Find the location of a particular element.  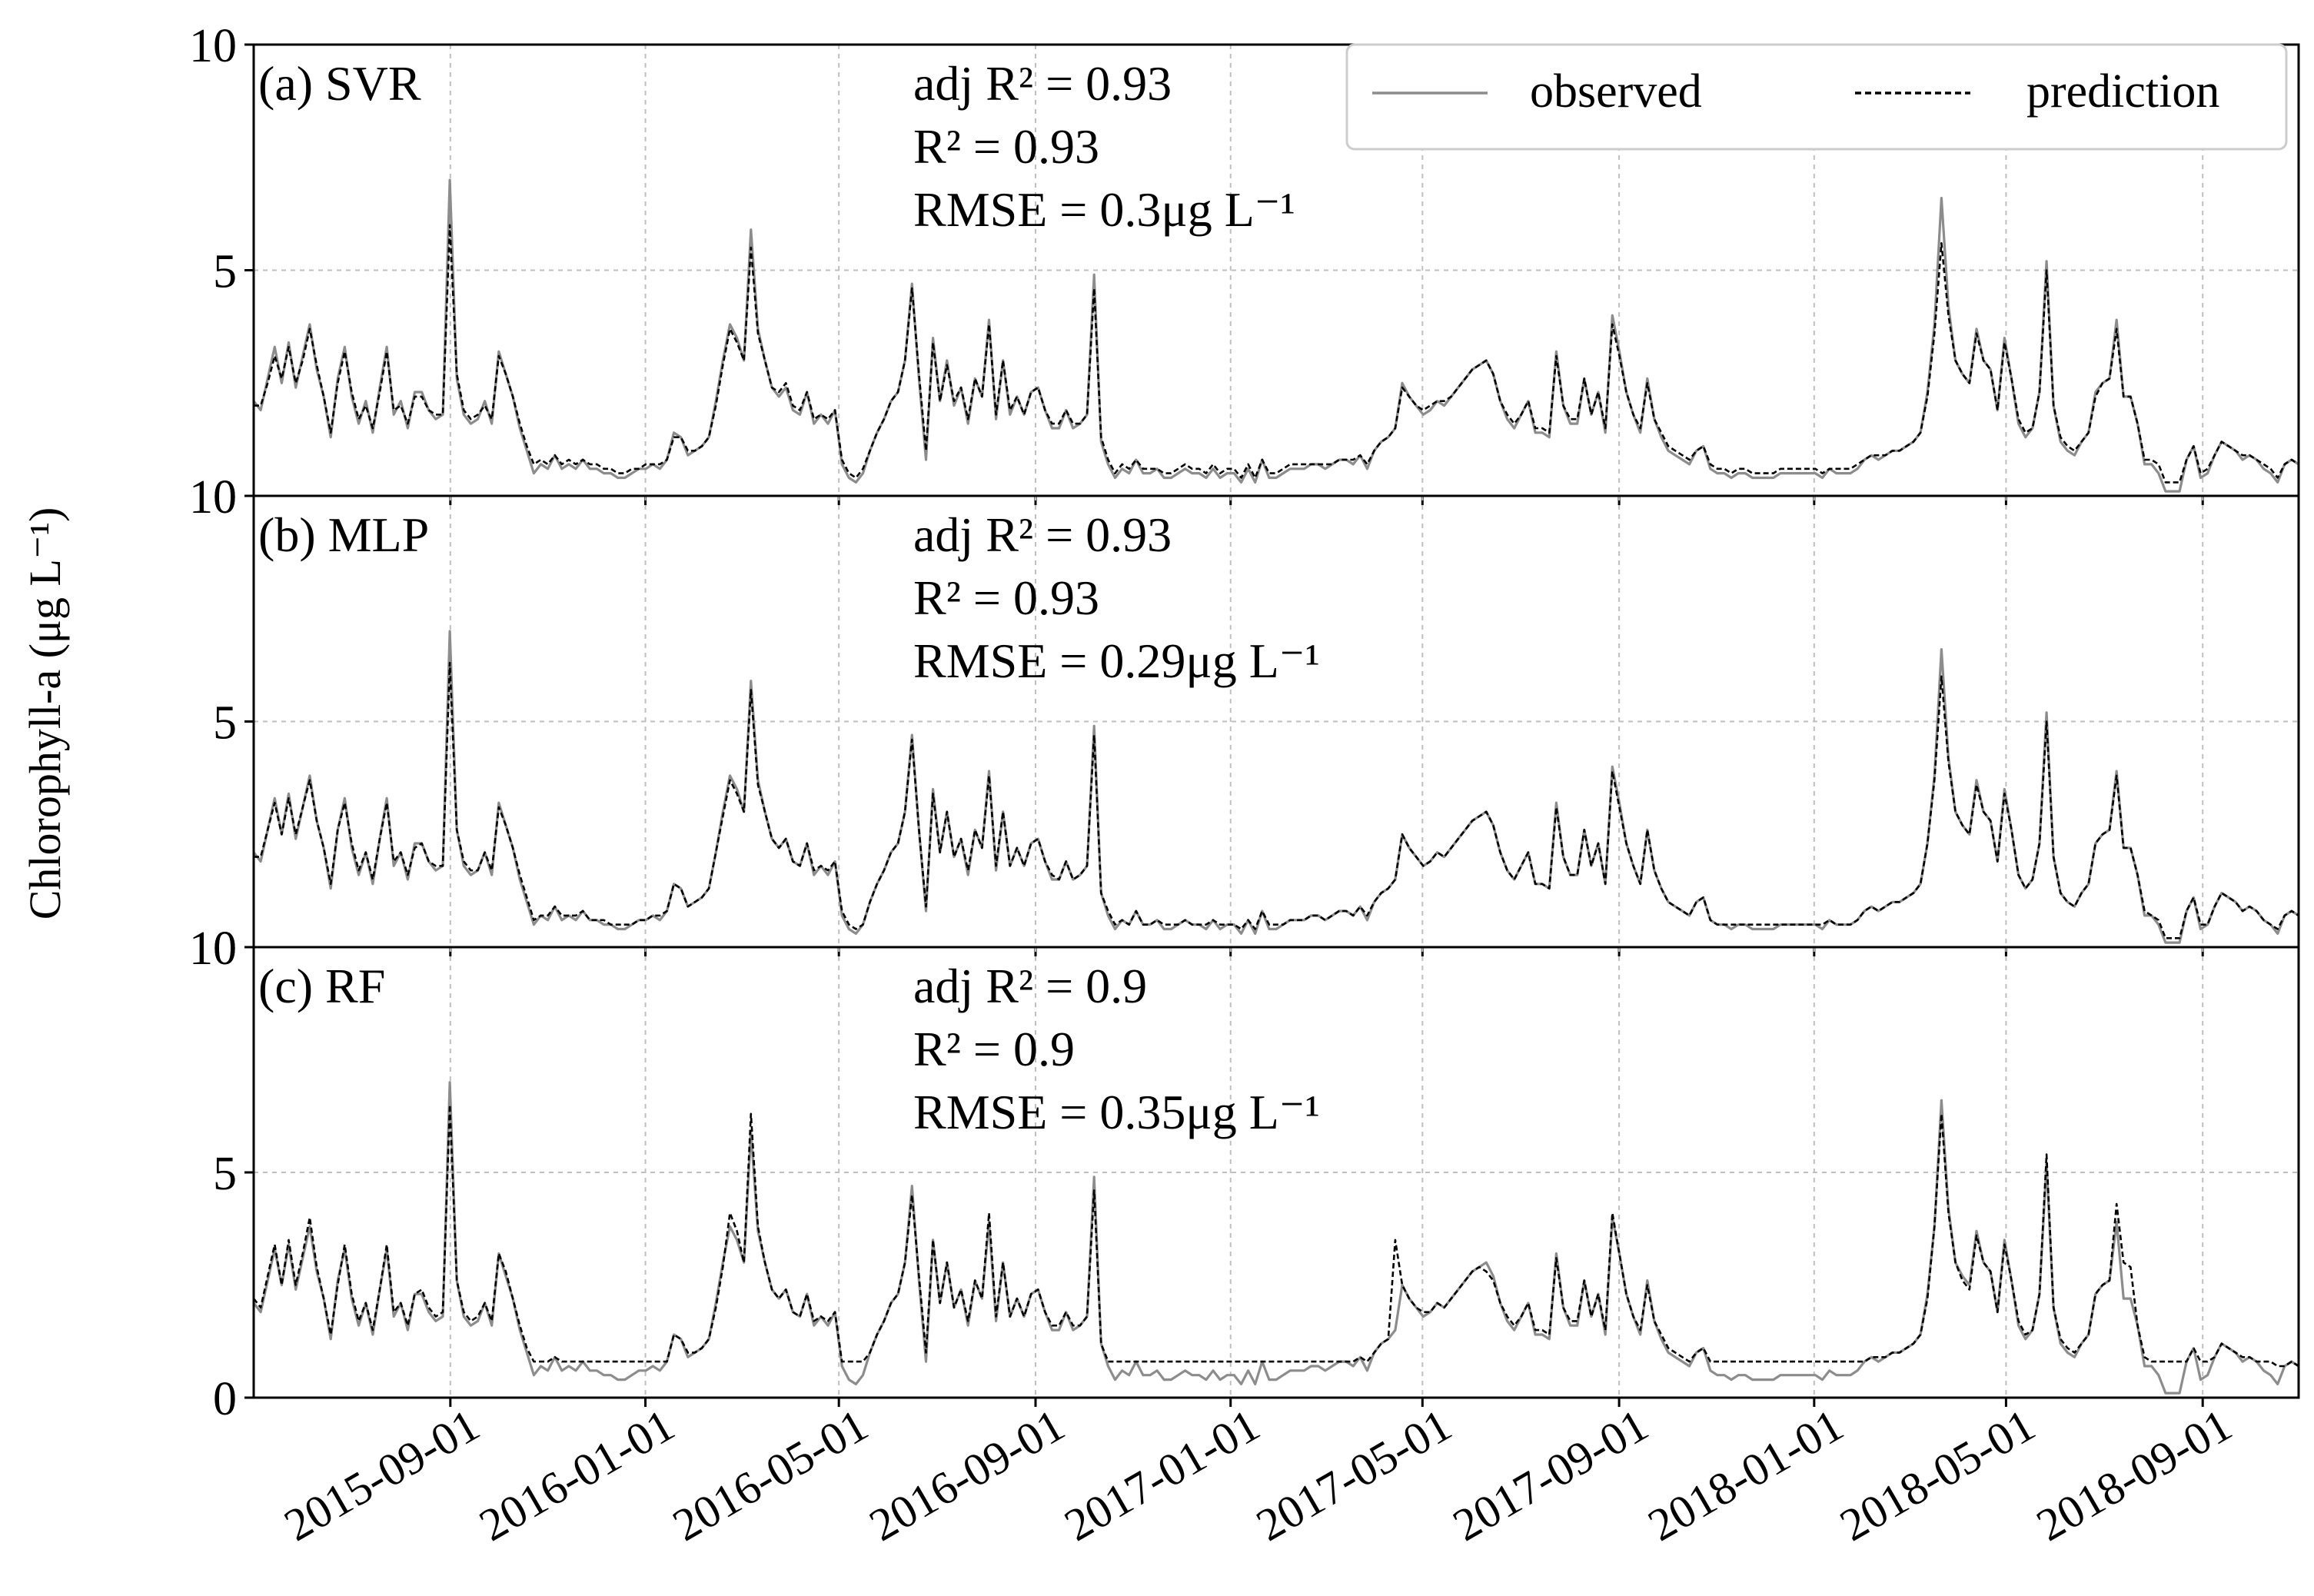

stat-adj-r2: adj R² = 0.9 is located at coordinates (1030, 986).